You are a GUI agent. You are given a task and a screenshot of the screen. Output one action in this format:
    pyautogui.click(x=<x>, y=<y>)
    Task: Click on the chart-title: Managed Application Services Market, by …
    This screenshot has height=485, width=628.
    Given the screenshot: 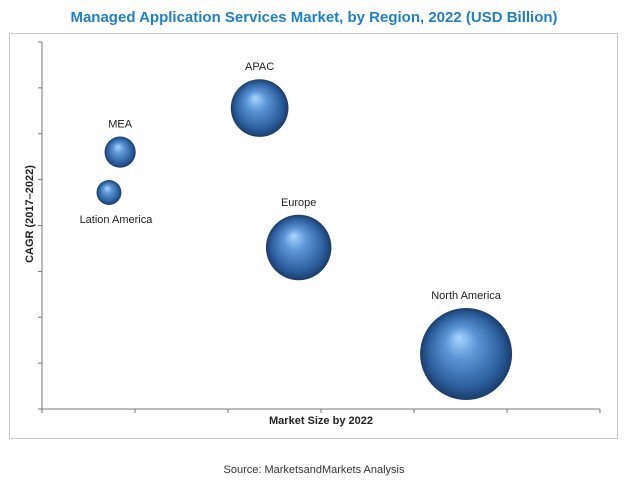 What is the action you would take?
    pyautogui.click(x=314, y=17)
    